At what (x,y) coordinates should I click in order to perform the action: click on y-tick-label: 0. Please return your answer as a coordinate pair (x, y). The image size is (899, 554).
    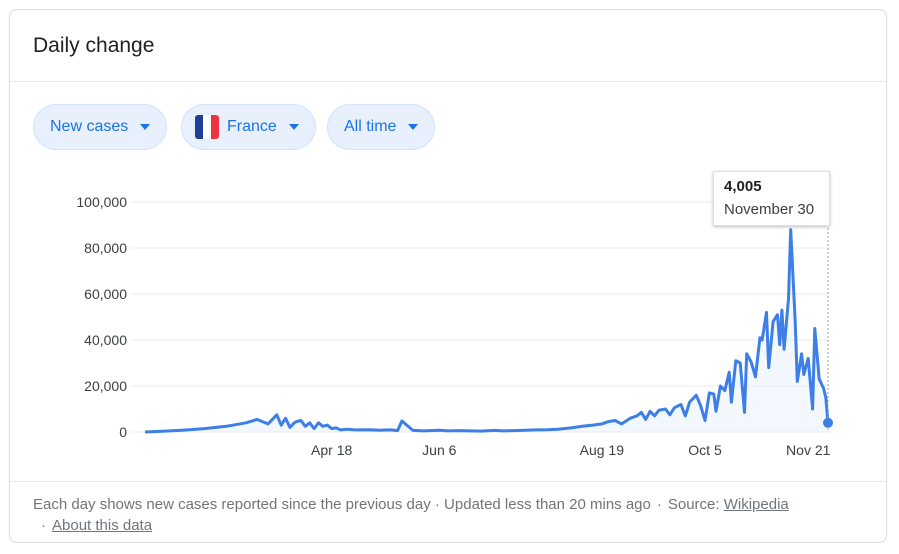
    Looking at the image, I should click on (123, 432).